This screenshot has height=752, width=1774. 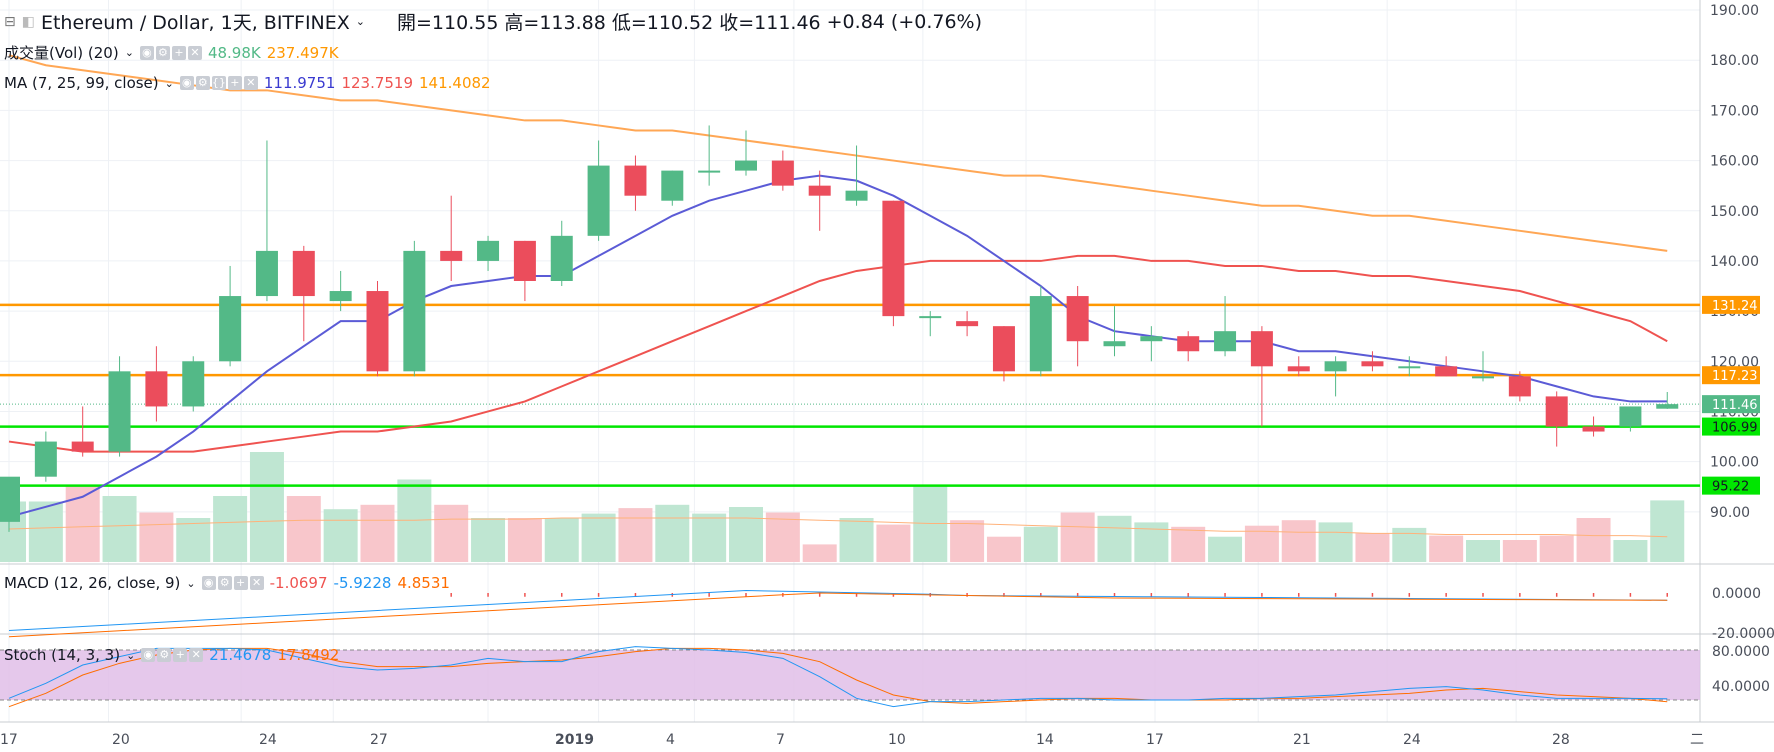 What do you see at coordinates (62, 655) in the screenshot?
I see `stoch-legend-name: Stoch (14, 3, 3)` at bounding box center [62, 655].